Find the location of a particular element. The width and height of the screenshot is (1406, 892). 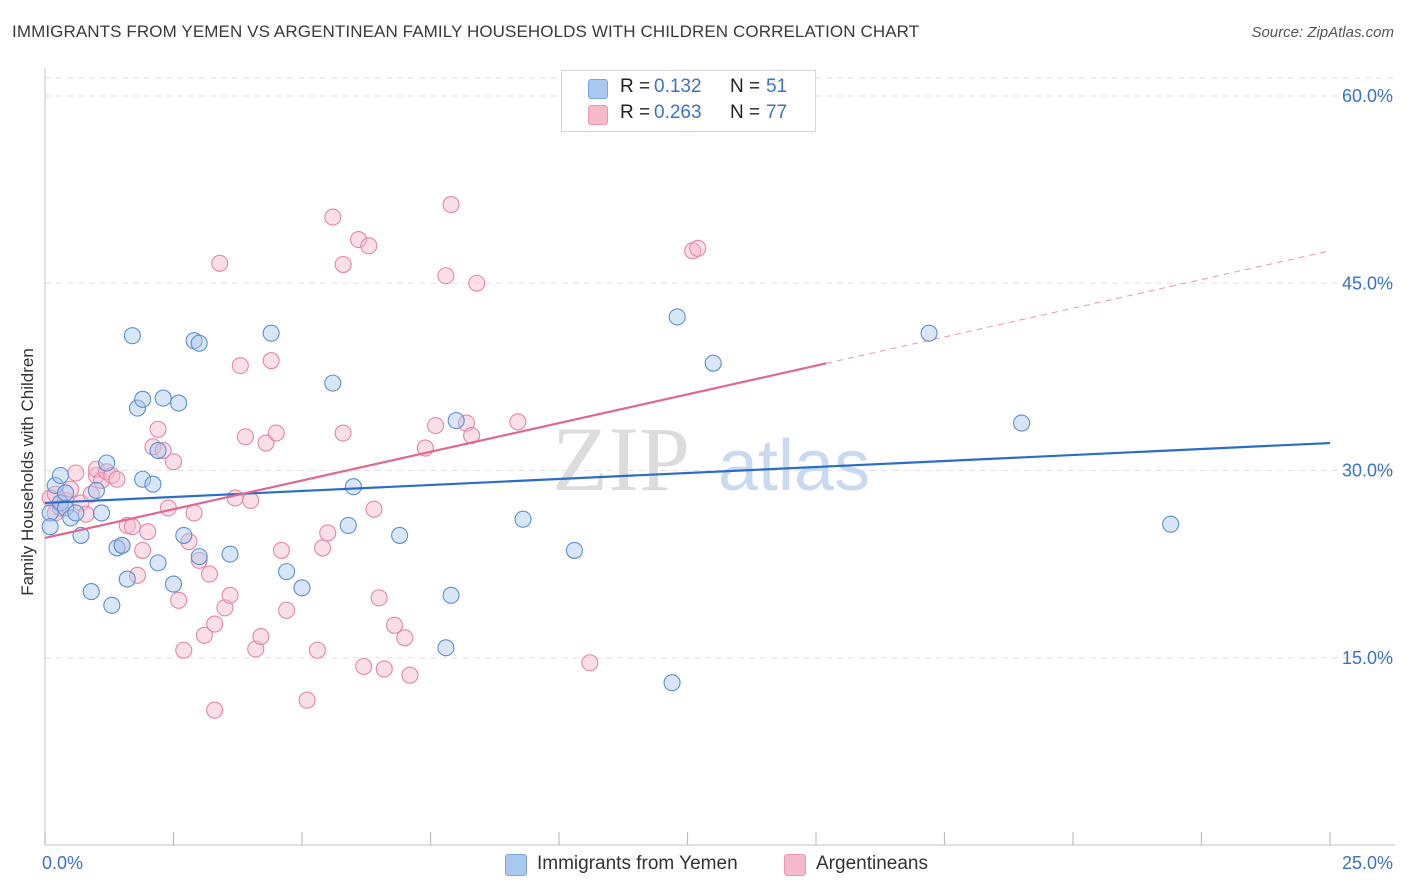

legend-swatch-yemen is located at coordinates (598, 89).